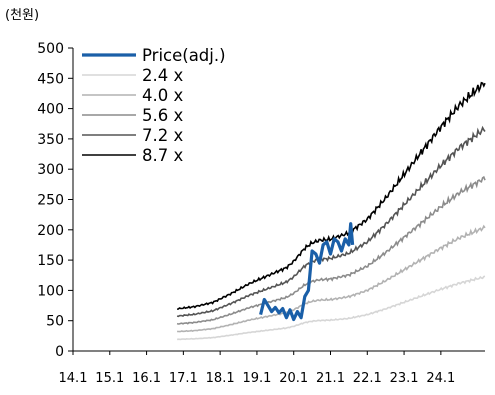 The height and width of the screenshot is (395, 495). Describe the element at coordinates (440, 378) in the screenshot. I see `x-tick-label: 24.1` at that location.